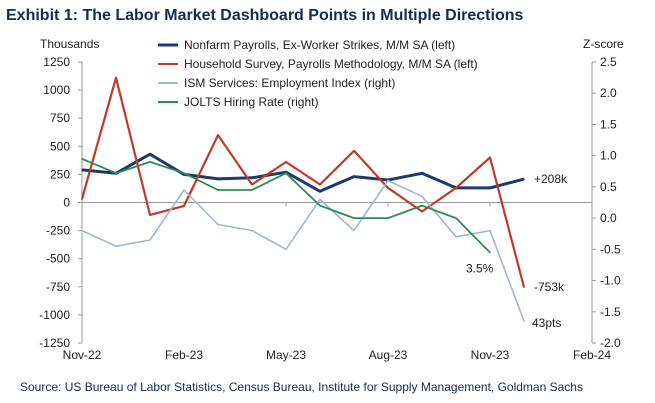  What do you see at coordinates (60, 174) in the screenshot?
I see `left-tick-label: 250` at bounding box center [60, 174].